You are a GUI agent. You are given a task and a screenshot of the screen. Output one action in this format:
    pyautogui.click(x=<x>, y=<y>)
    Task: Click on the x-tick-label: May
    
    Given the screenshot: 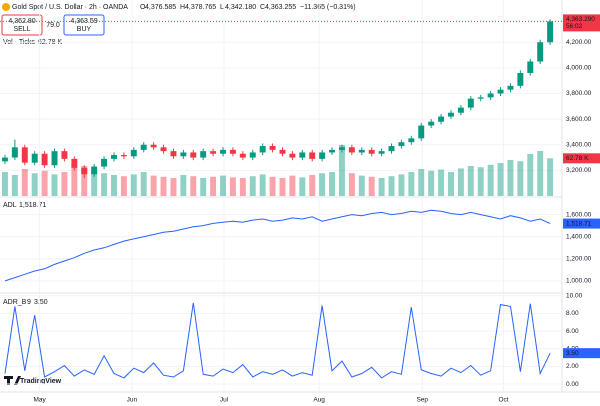 What is the action you would take?
    pyautogui.click(x=40, y=400)
    